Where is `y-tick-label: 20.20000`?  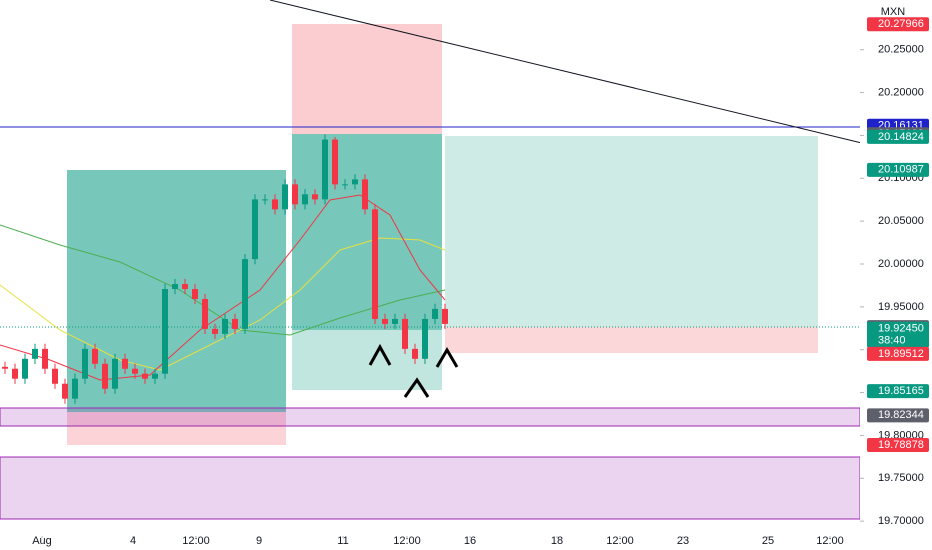
y-tick-label: 20.20000 is located at coordinates (901, 92).